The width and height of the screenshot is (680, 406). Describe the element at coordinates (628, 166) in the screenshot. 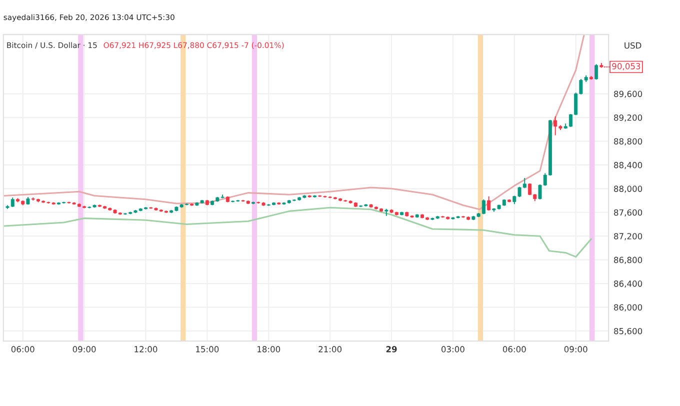

I see `y-tick-label: 88,400` at that location.